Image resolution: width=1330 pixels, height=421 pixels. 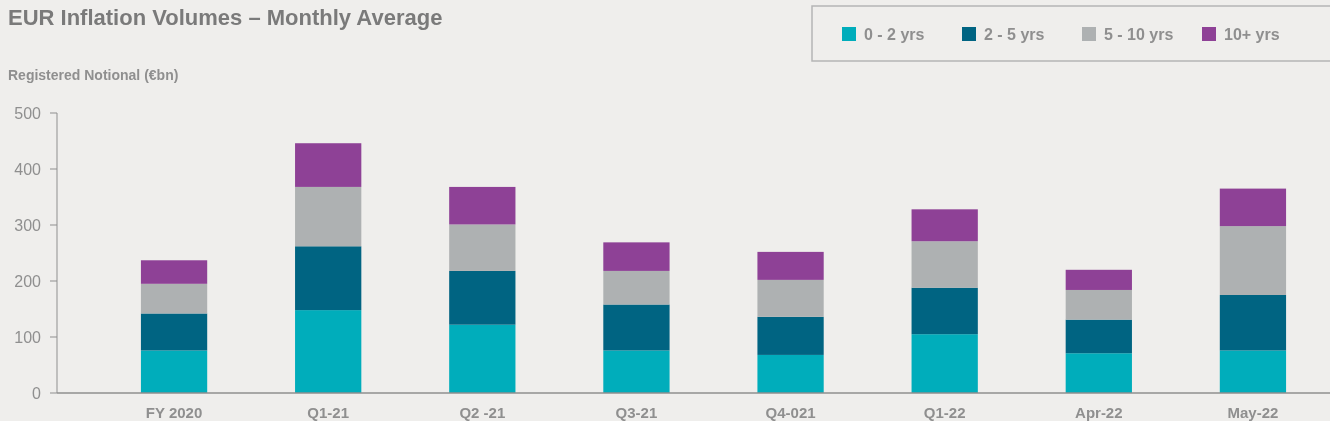 I want to click on x-tick-label: Q1-22, so click(x=944, y=412).